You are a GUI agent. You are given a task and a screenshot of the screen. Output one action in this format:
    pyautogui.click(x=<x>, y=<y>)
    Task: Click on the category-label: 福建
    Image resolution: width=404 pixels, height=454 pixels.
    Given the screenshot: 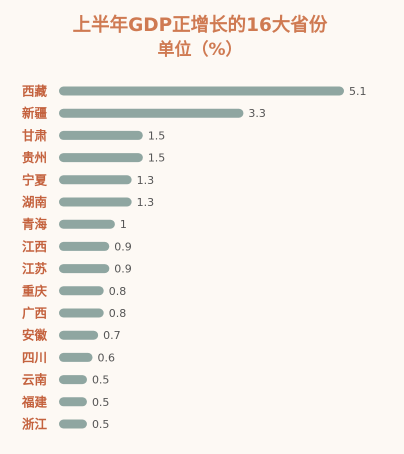 What is the action you would take?
    pyautogui.click(x=34, y=401)
    